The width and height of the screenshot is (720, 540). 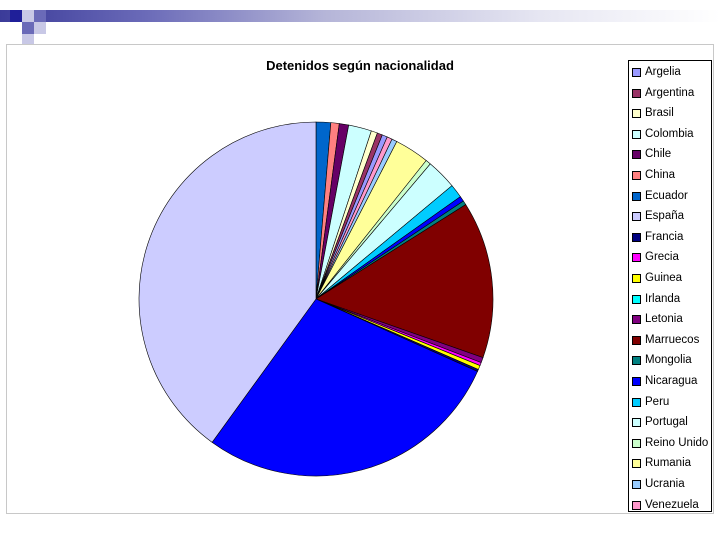 I want to click on legend-item-argelia: Argelia, so click(x=673, y=73).